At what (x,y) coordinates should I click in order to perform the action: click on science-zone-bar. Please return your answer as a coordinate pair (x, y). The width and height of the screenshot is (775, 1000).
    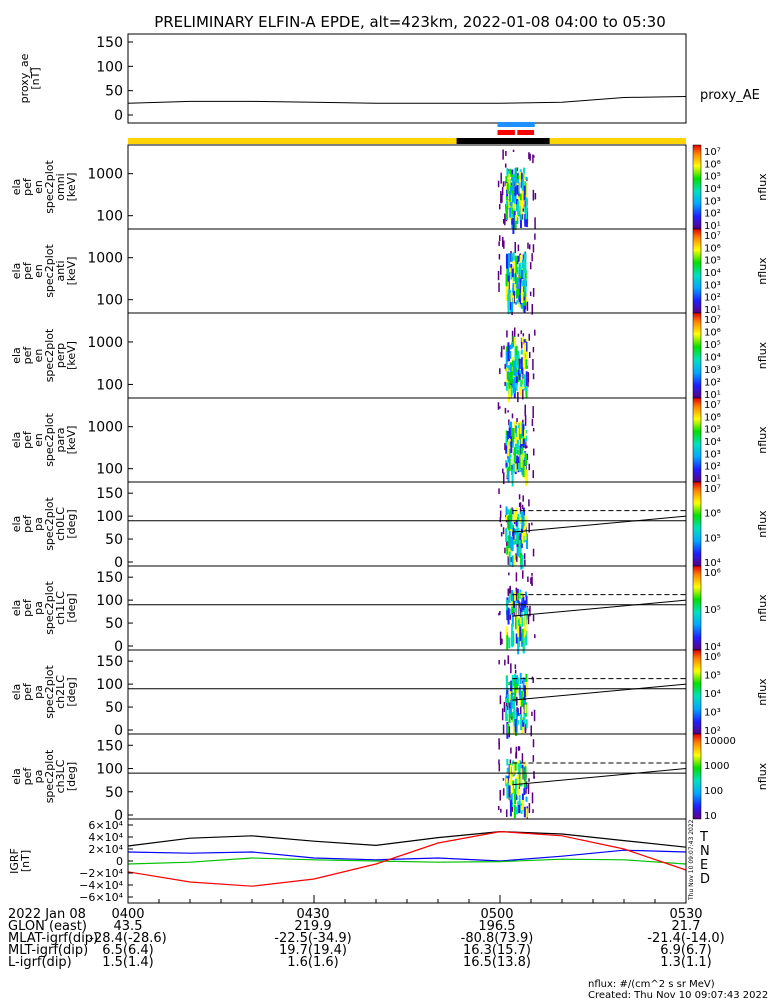
    Looking at the image, I should click on (526, 132).